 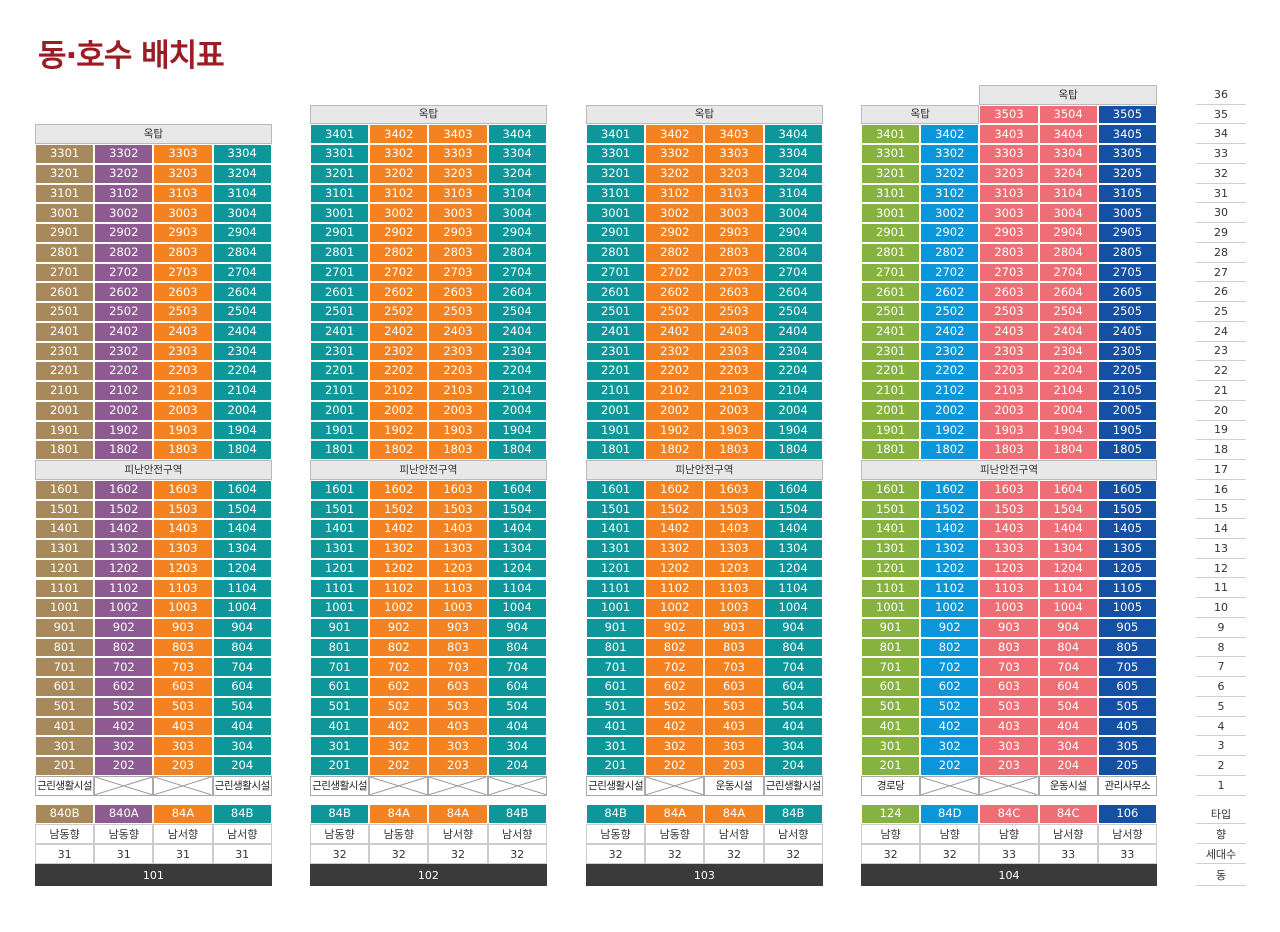 I want to click on unit-cell: 1003, so click(x=734, y=608).